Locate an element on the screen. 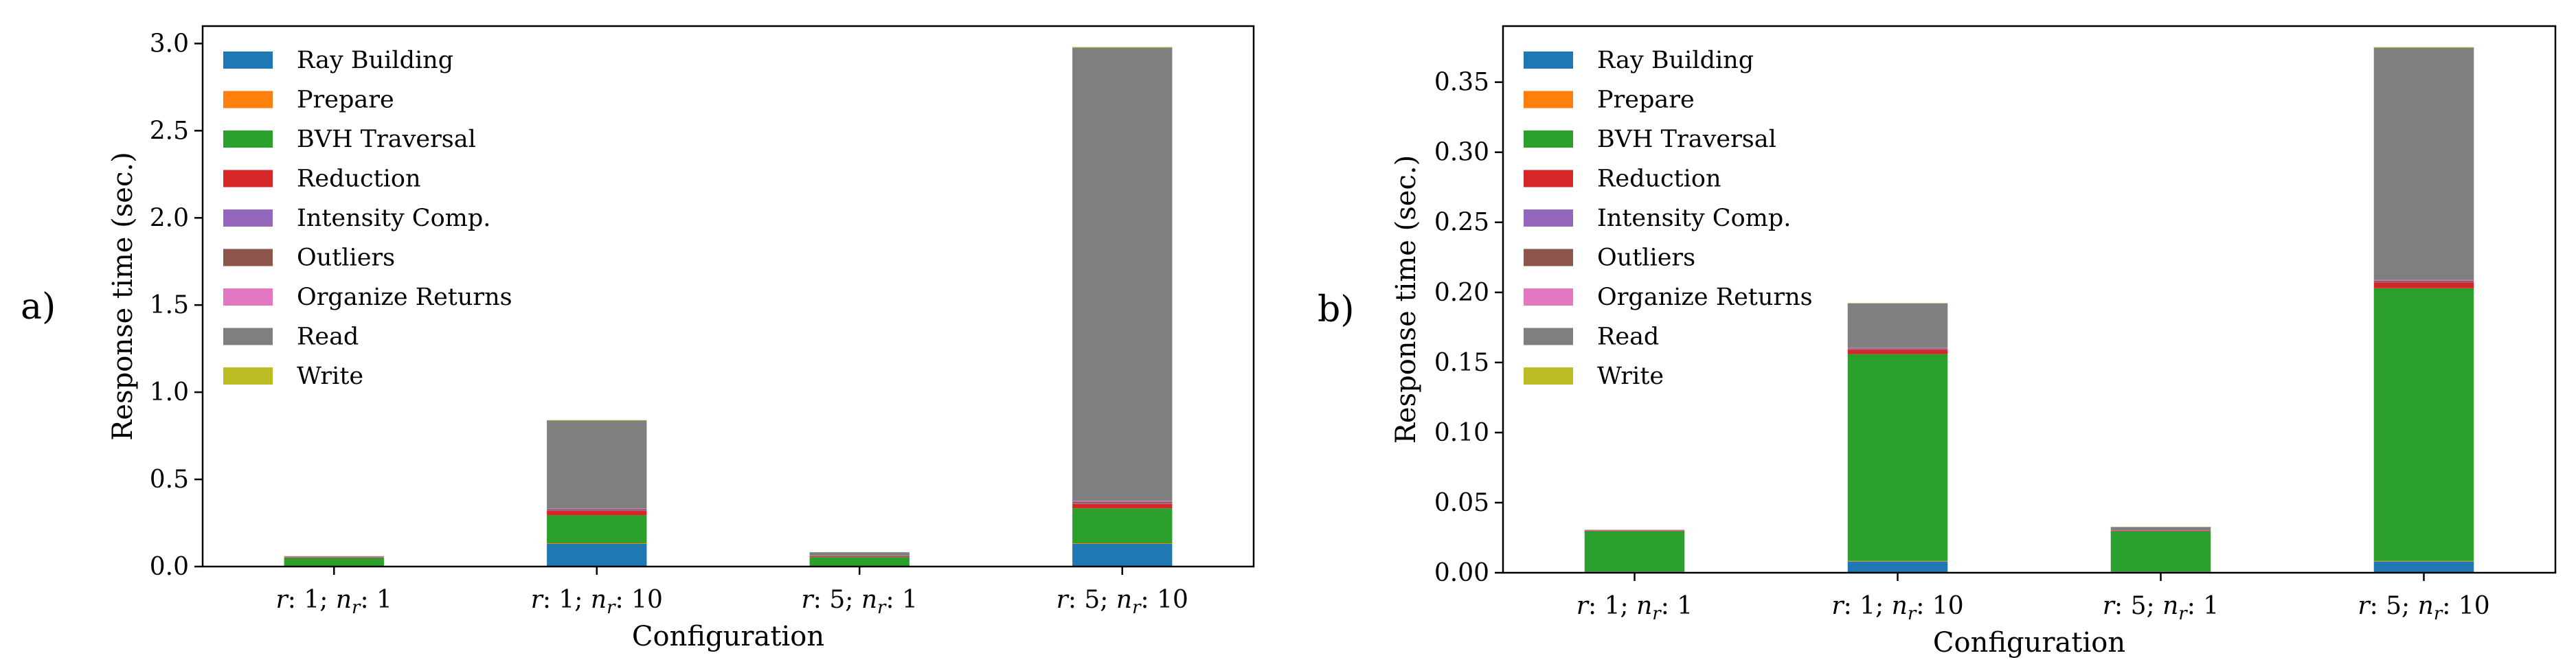 The height and width of the screenshot is (662, 2576). legend-label: Organize Returns is located at coordinates (1705, 297).